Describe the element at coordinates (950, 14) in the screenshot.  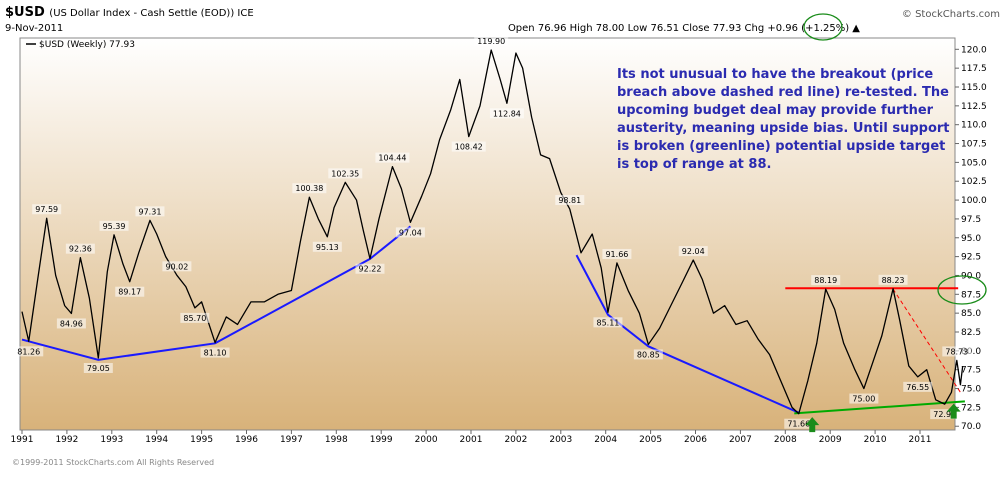
I see `brand-logo: © StockCharts.com` at that location.